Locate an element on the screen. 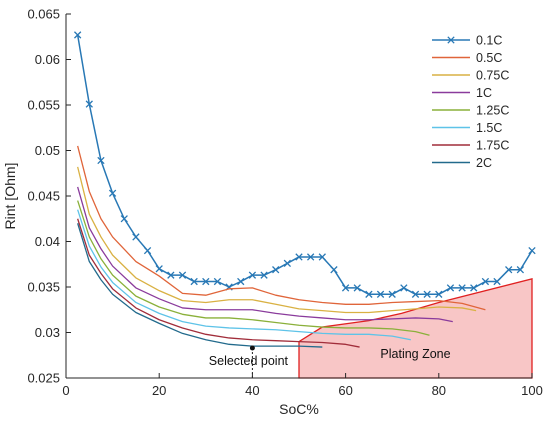 The width and height of the screenshot is (550, 426). x-tick-label: 0 is located at coordinates (65, 390).